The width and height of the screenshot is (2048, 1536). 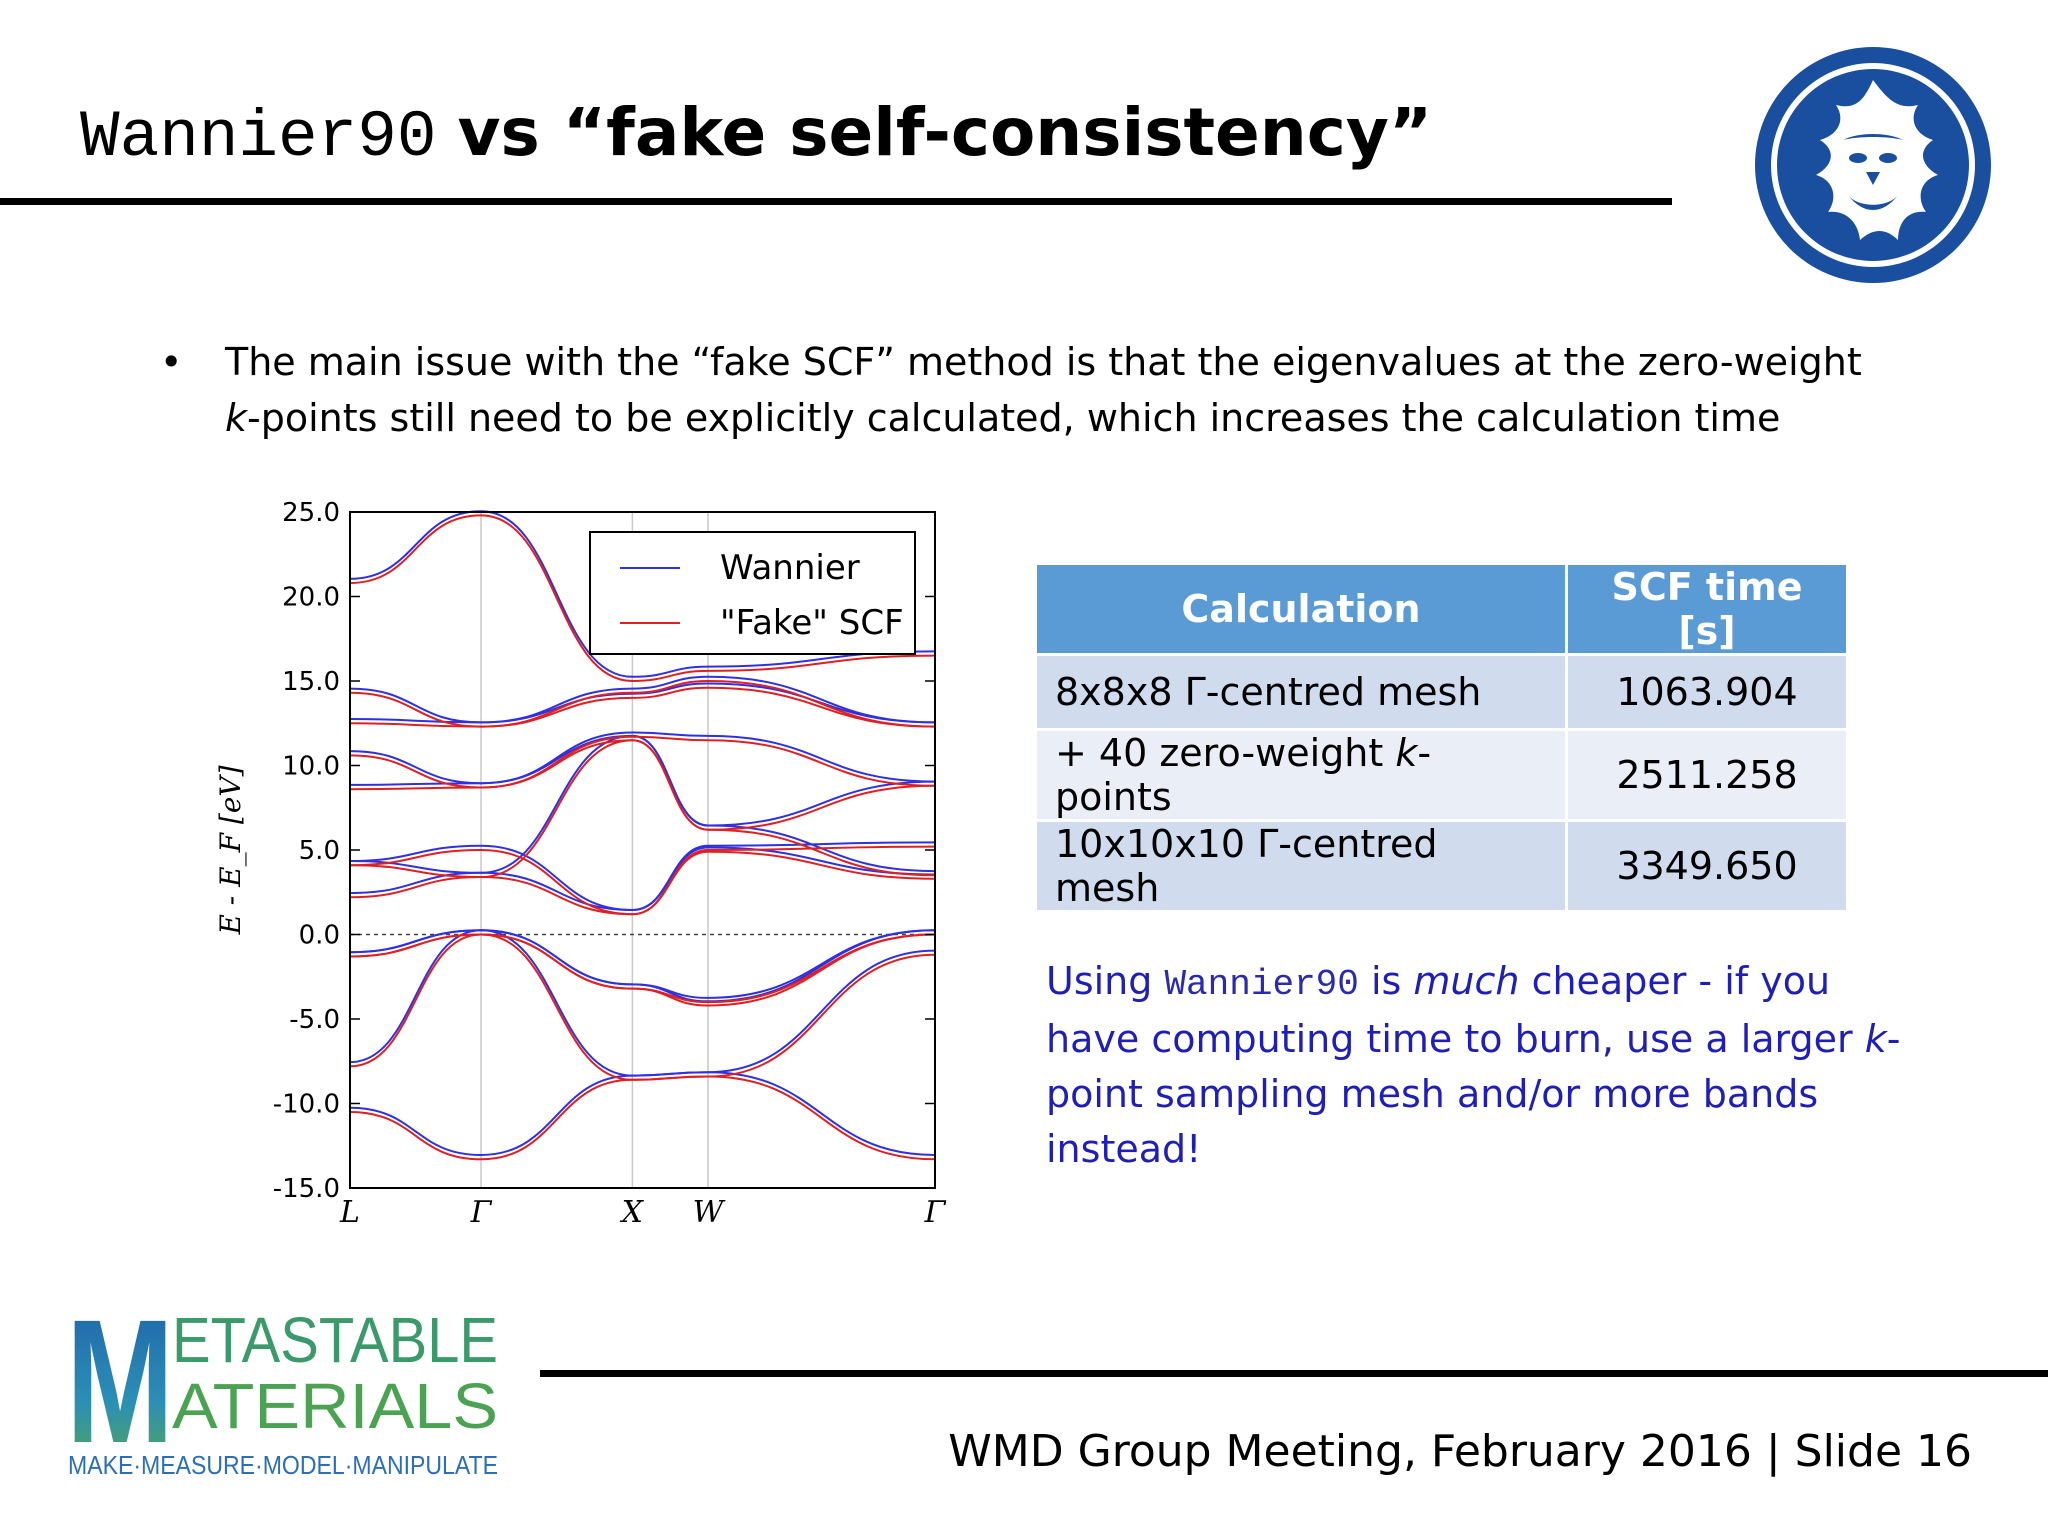 I want to click on table-row: 10x10x10 Γ-centred mesh 3349.650, so click(x=1441, y=866).